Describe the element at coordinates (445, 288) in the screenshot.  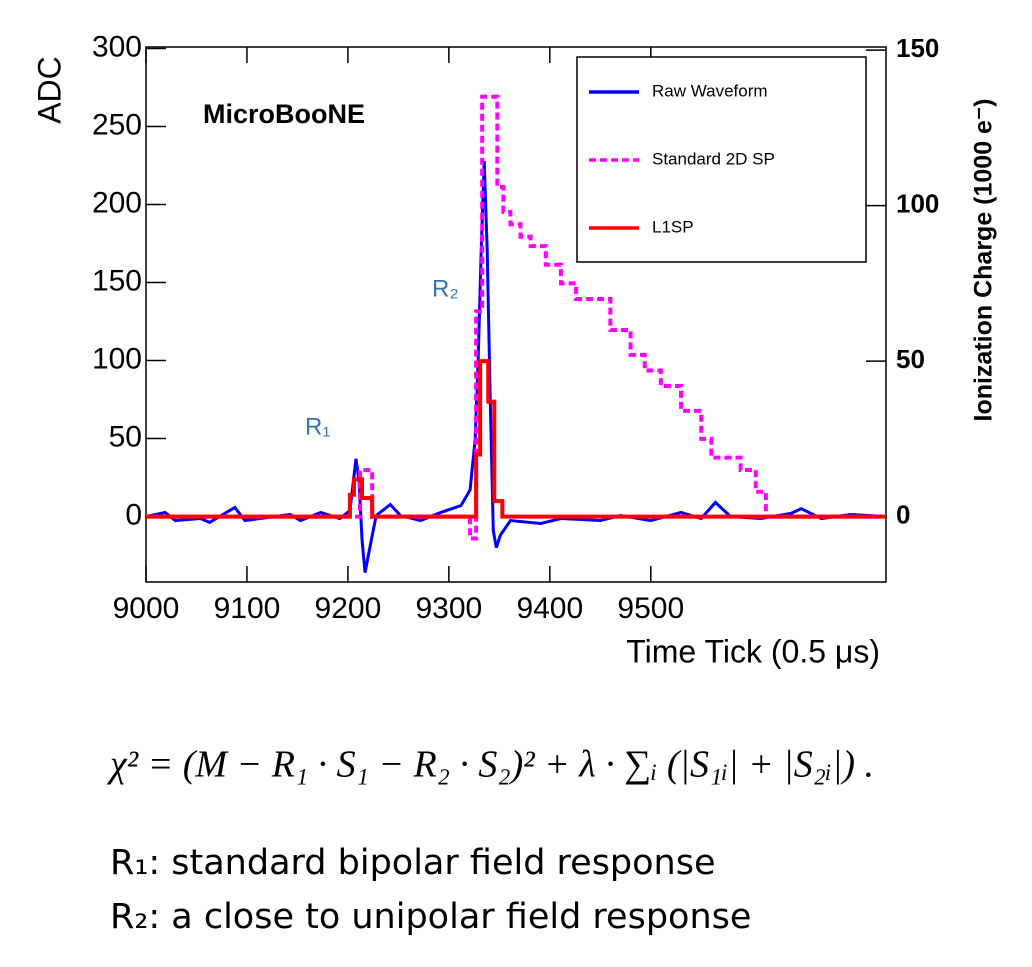
I see `r2-label: R₂` at that location.